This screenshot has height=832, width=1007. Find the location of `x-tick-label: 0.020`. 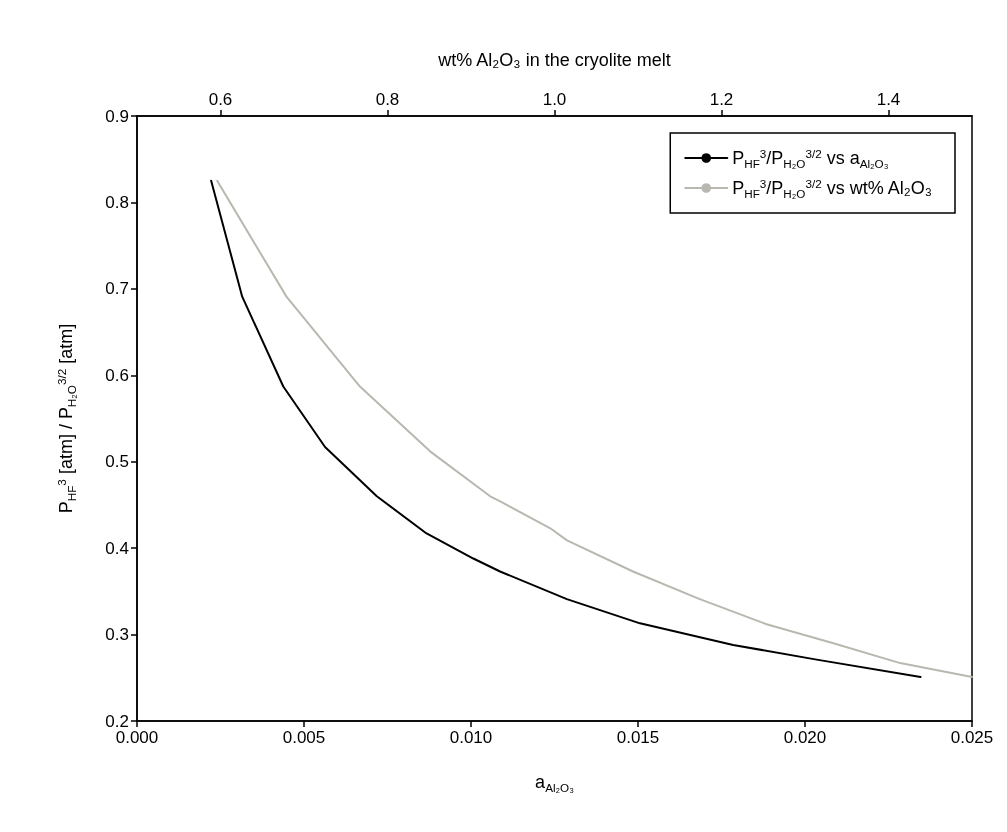

x-tick-label: 0.020 is located at coordinates (805, 737).